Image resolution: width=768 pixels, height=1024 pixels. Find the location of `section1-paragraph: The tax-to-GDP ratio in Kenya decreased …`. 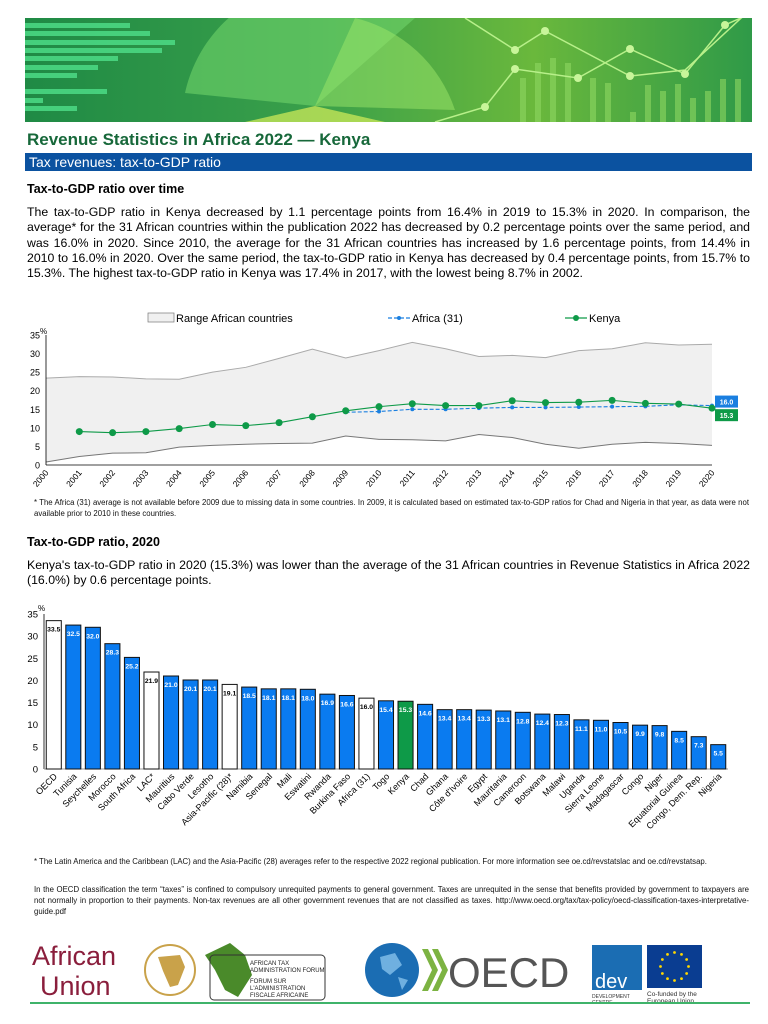

section1-paragraph: The tax-to-GDP ratio in Kenya decreased … is located at coordinates (388, 243).